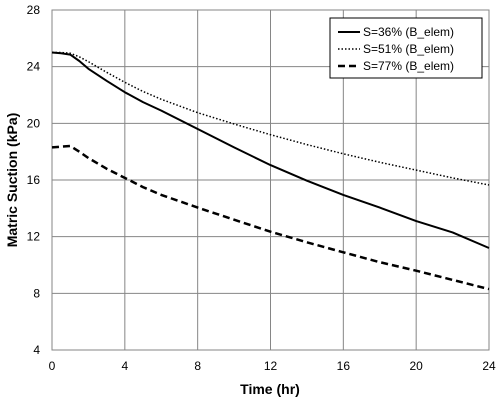 This screenshot has width=500, height=403. What do you see at coordinates (270, 389) in the screenshot?
I see `x-axis-title: Time (hr)` at bounding box center [270, 389].